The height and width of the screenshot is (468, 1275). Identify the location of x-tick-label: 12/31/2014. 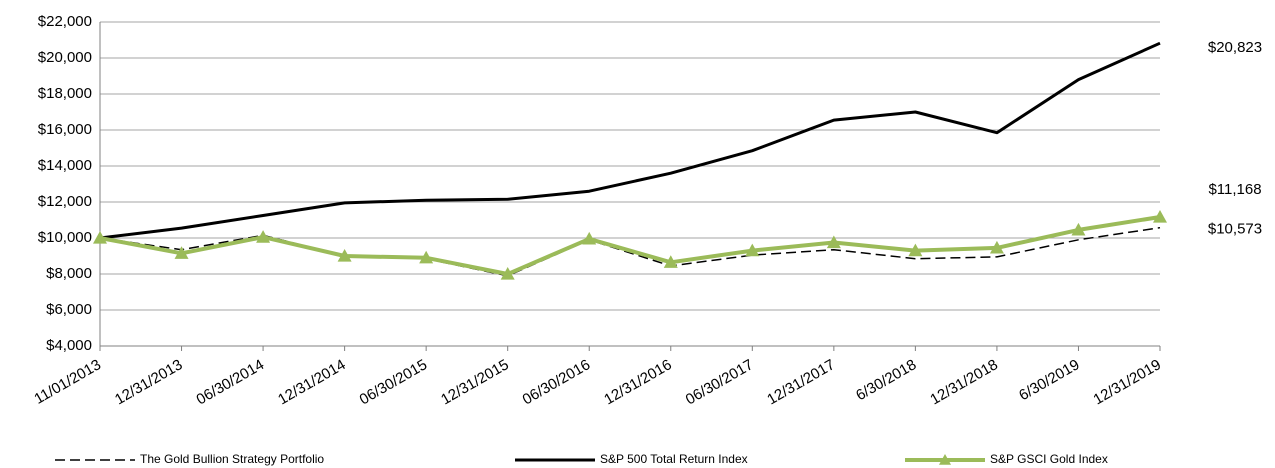
(312, 382).